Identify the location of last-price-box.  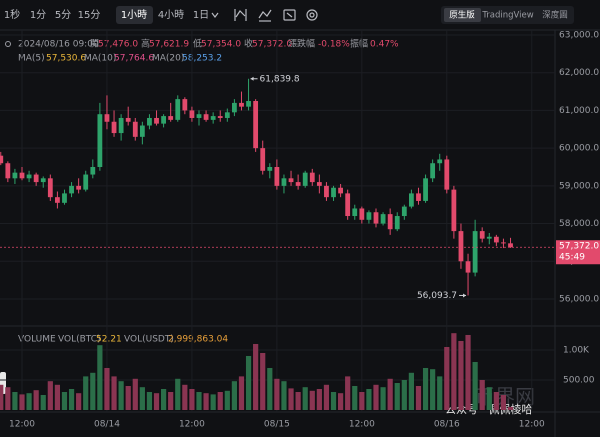
(578, 252).